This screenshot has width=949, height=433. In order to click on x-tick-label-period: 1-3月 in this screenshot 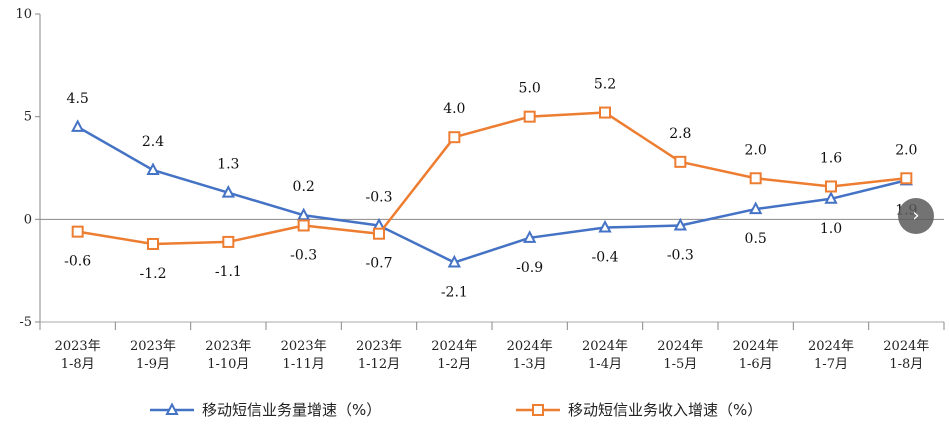, I will do `click(530, 364)`.